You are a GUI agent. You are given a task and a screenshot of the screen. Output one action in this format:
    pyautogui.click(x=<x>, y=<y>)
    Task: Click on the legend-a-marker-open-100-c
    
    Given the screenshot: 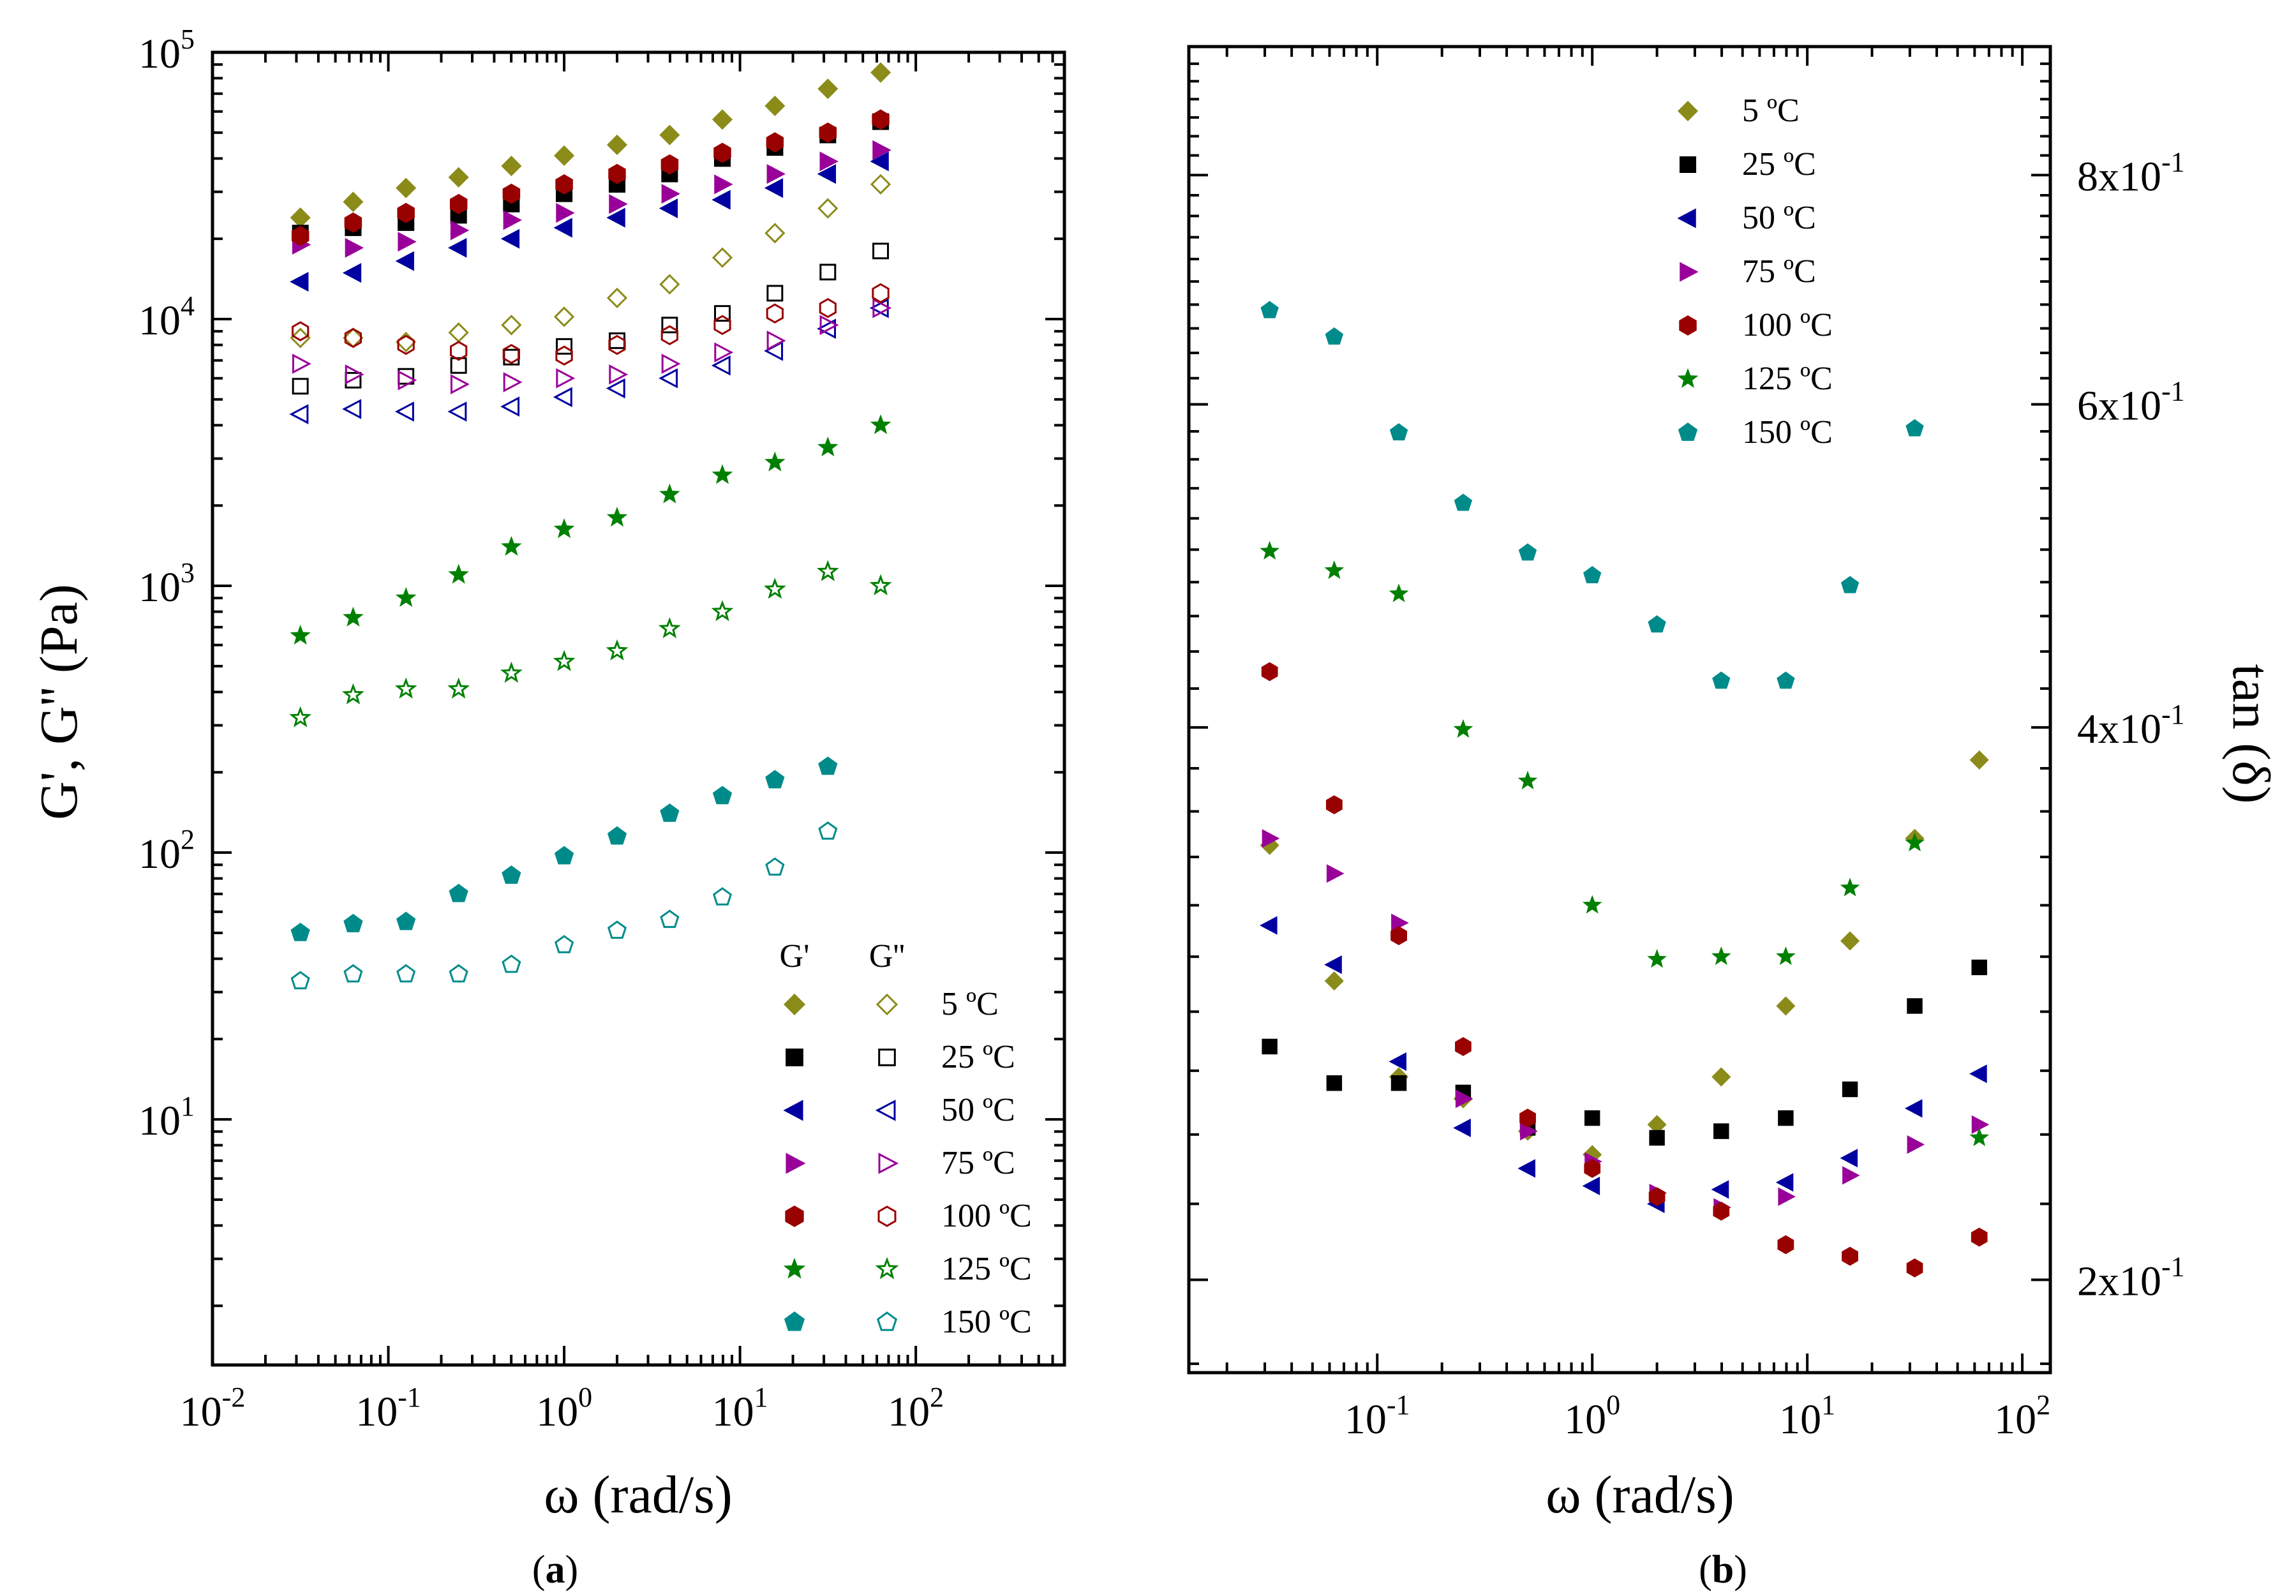 What is the action you would take?
    pyautogui.click(x=887, y=1216)
    